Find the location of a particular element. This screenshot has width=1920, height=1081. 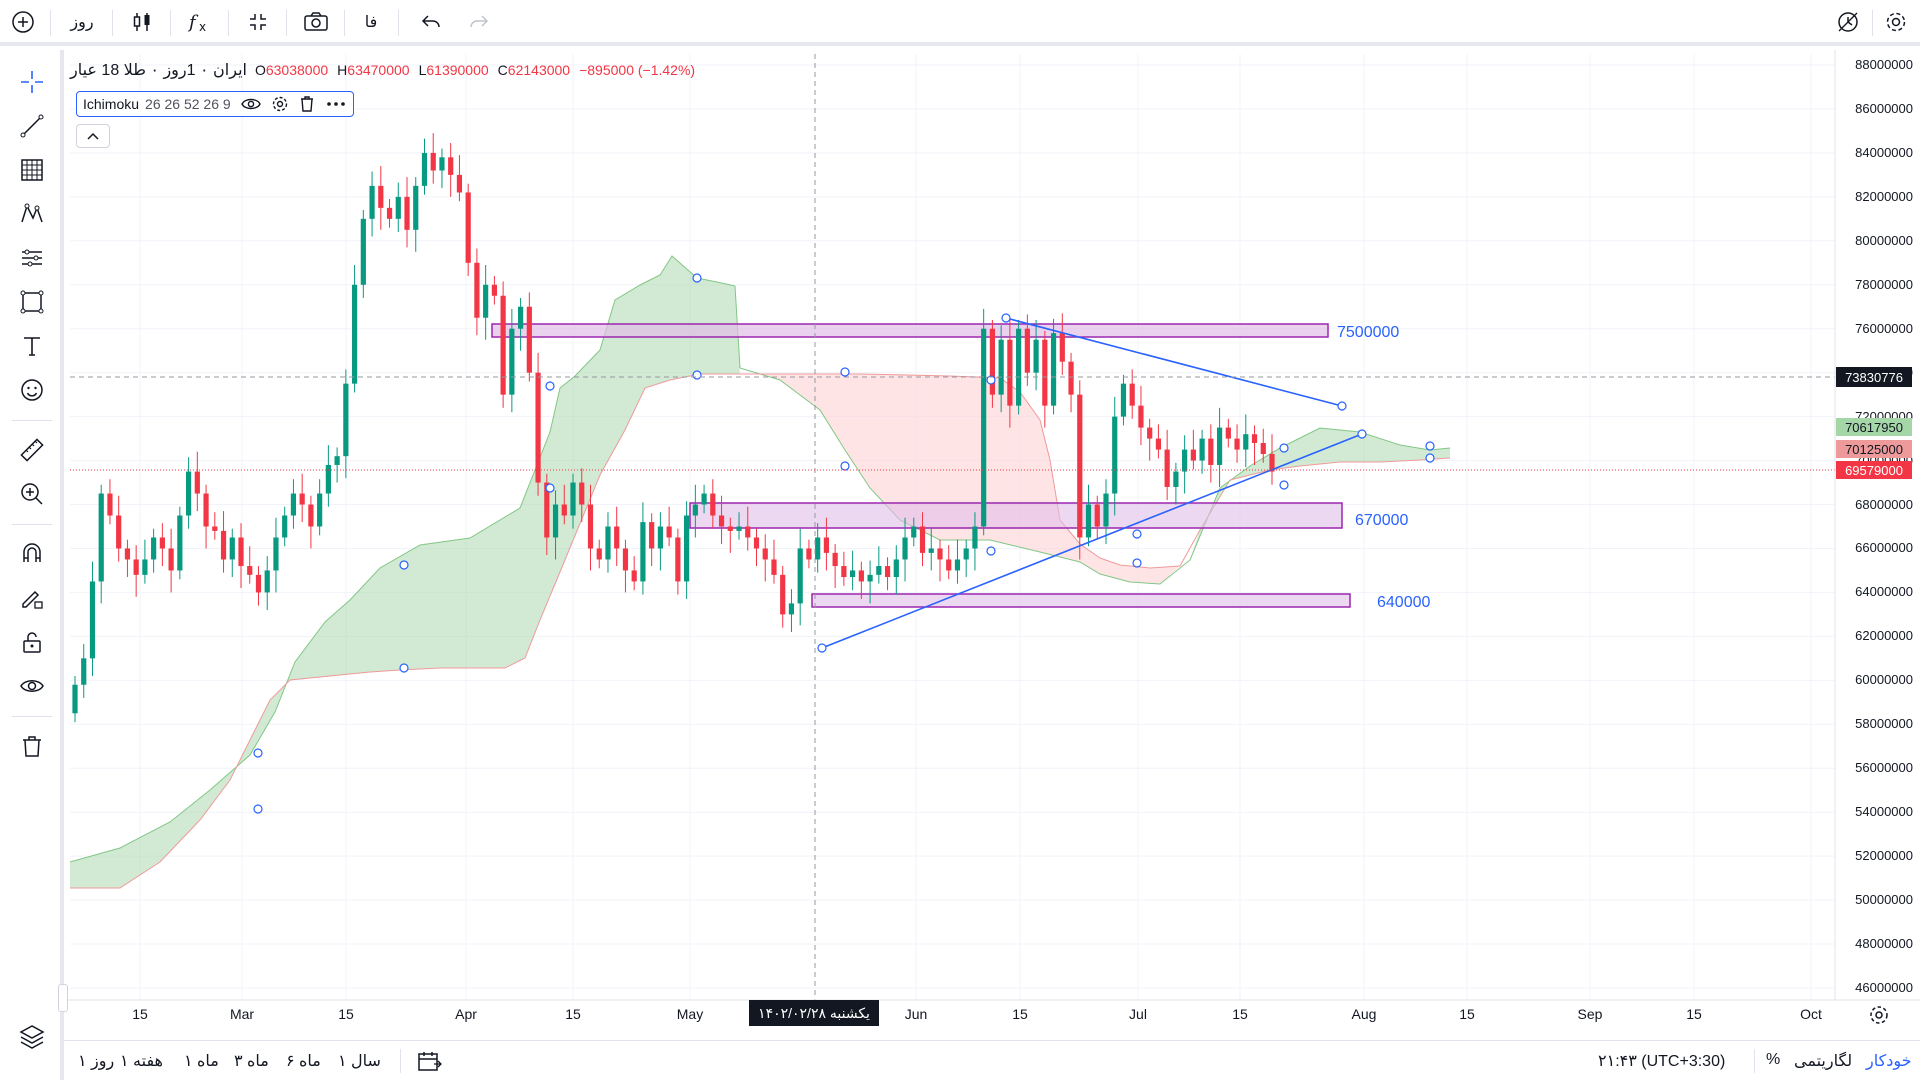

chevron-up-icon is located at coordinates (93, 136).